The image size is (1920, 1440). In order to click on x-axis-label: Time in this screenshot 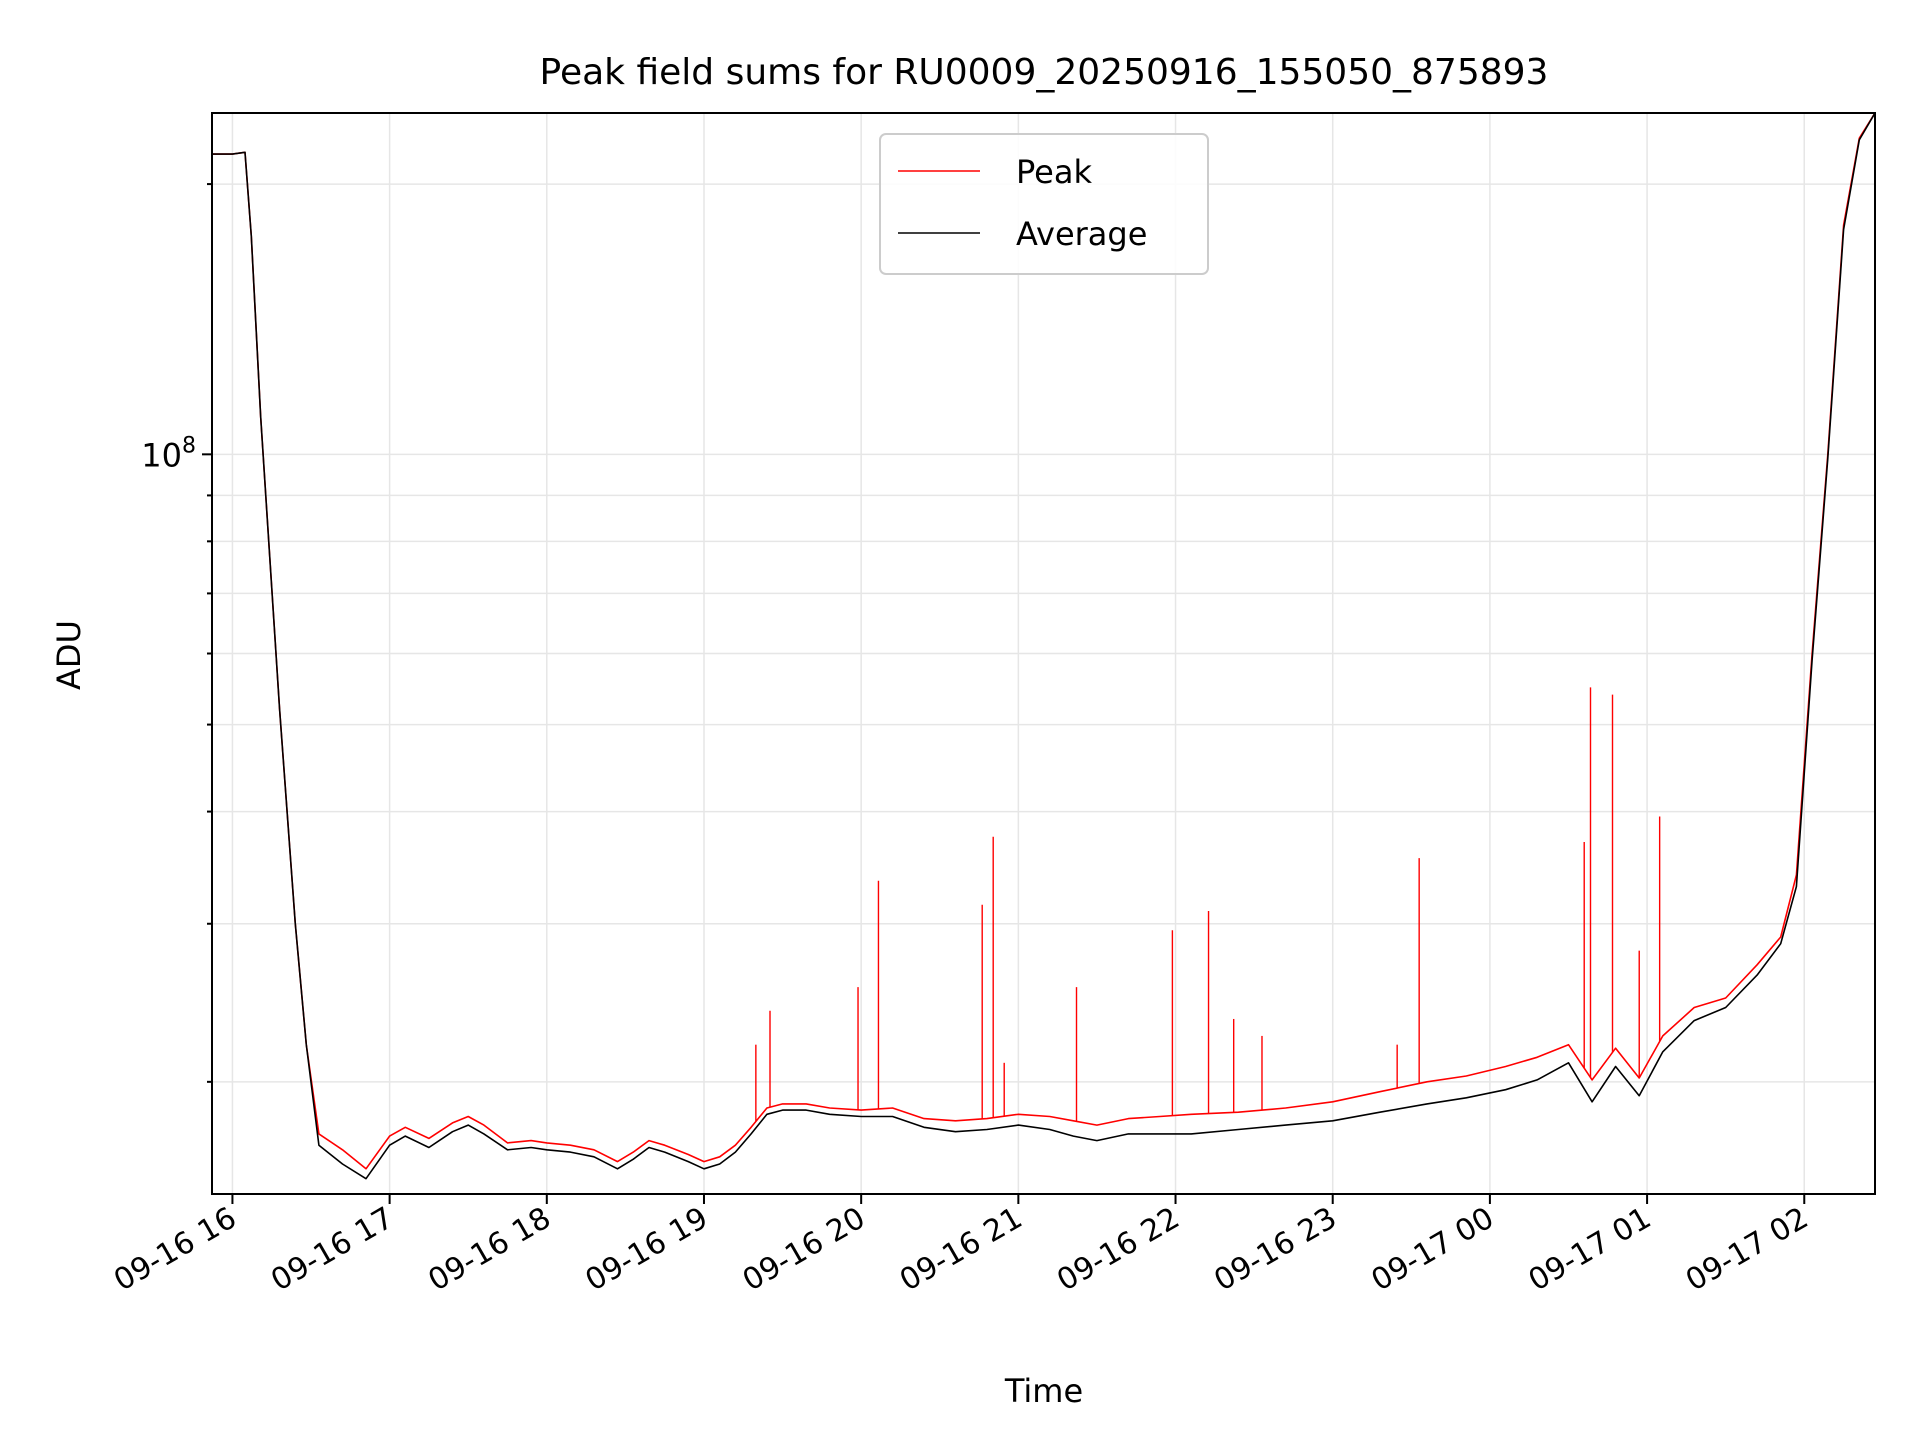, I will do `click(1043, 1391)`.